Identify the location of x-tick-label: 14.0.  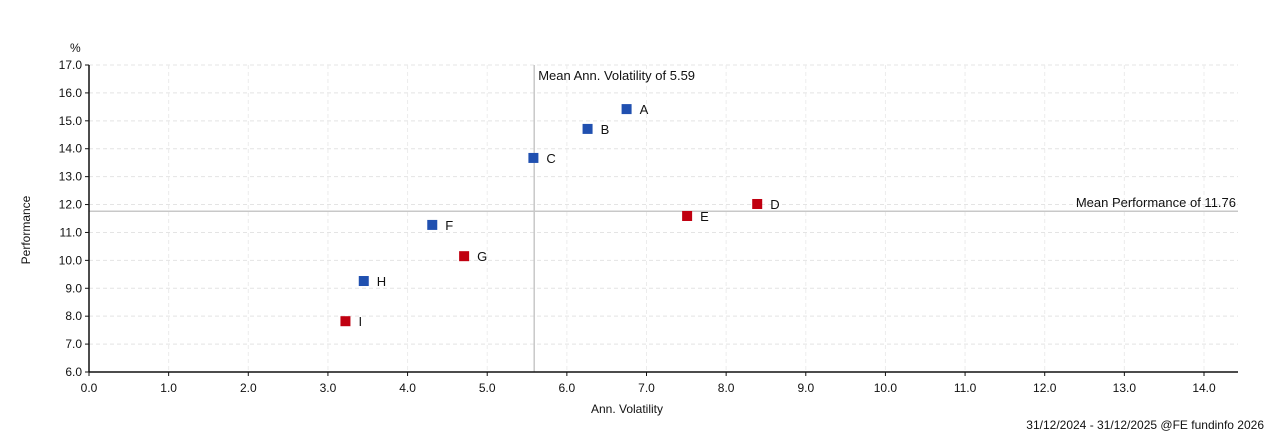
(1204, 388).